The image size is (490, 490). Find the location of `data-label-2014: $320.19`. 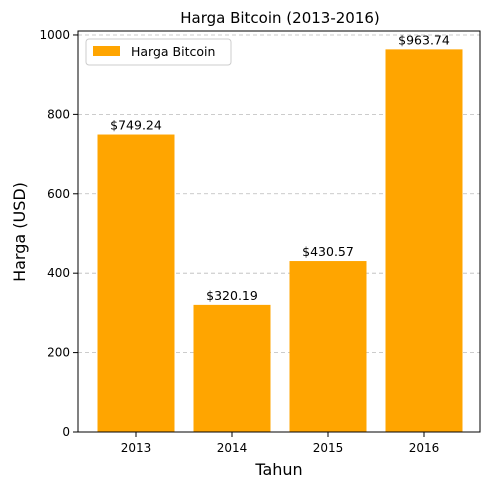

data-label-2014: $320.19 is located at coordinates (232, 295).